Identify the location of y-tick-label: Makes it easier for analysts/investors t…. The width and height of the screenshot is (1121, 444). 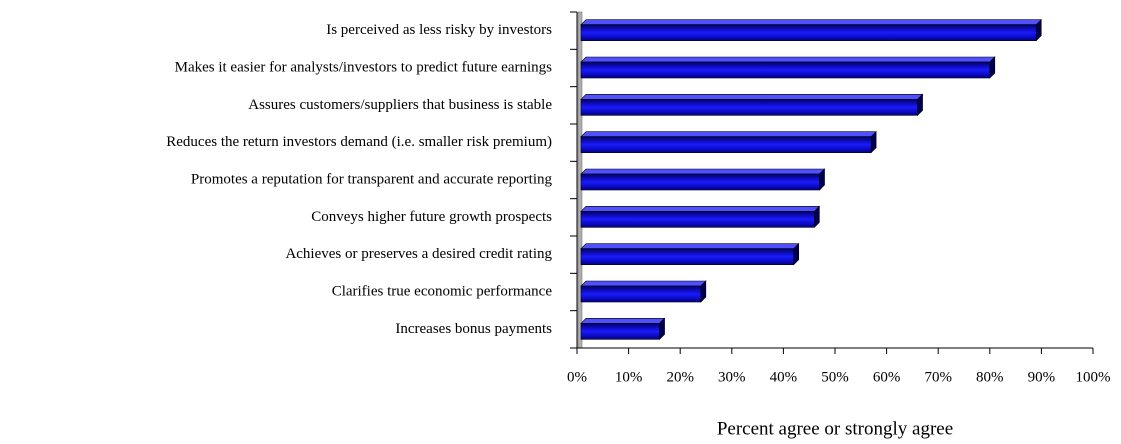
(364, 67).